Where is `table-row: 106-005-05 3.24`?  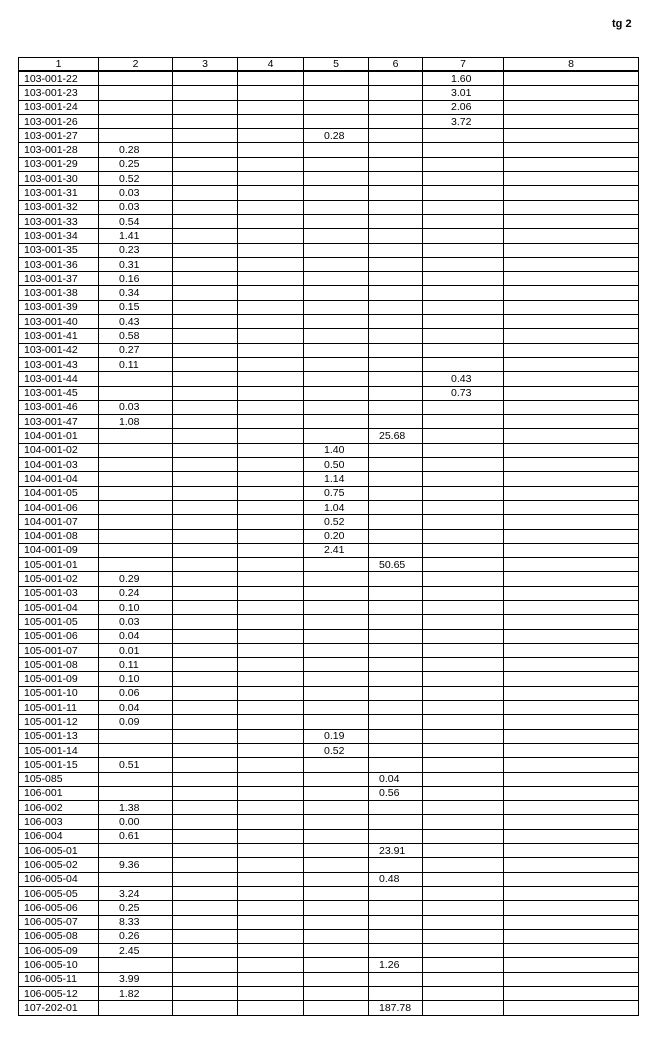 table-row: 106-005-05 3.24 is located at coordinates (328, 893).